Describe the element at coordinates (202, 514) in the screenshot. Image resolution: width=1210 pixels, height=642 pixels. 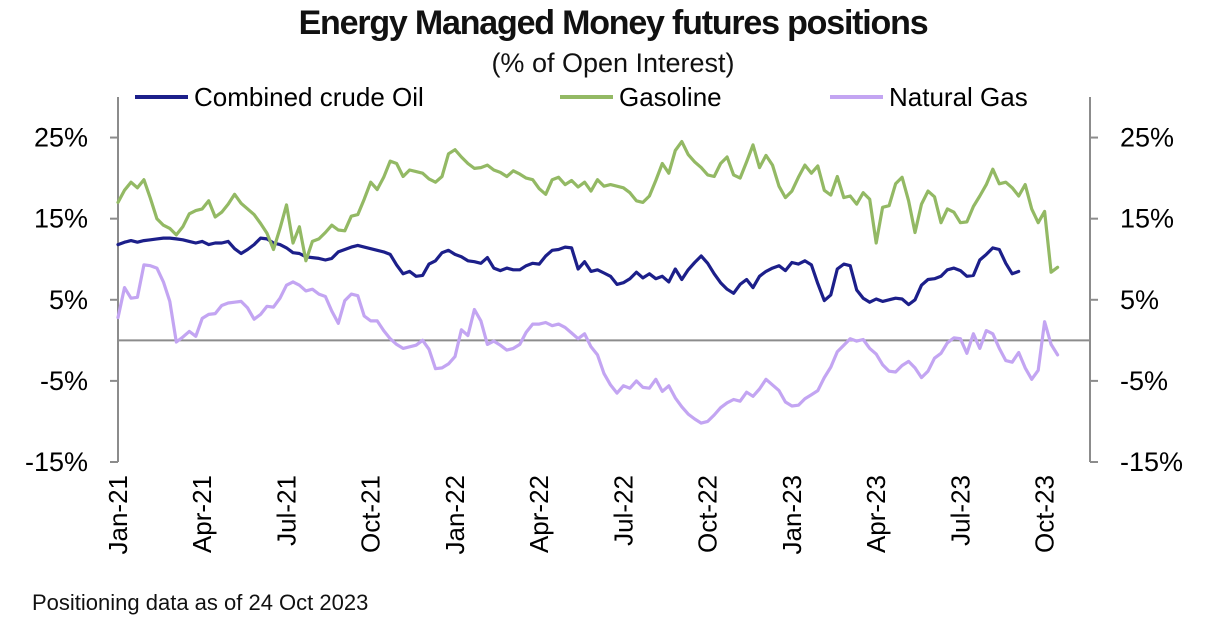
I see `x-tick-label: Apr-21` at that location.